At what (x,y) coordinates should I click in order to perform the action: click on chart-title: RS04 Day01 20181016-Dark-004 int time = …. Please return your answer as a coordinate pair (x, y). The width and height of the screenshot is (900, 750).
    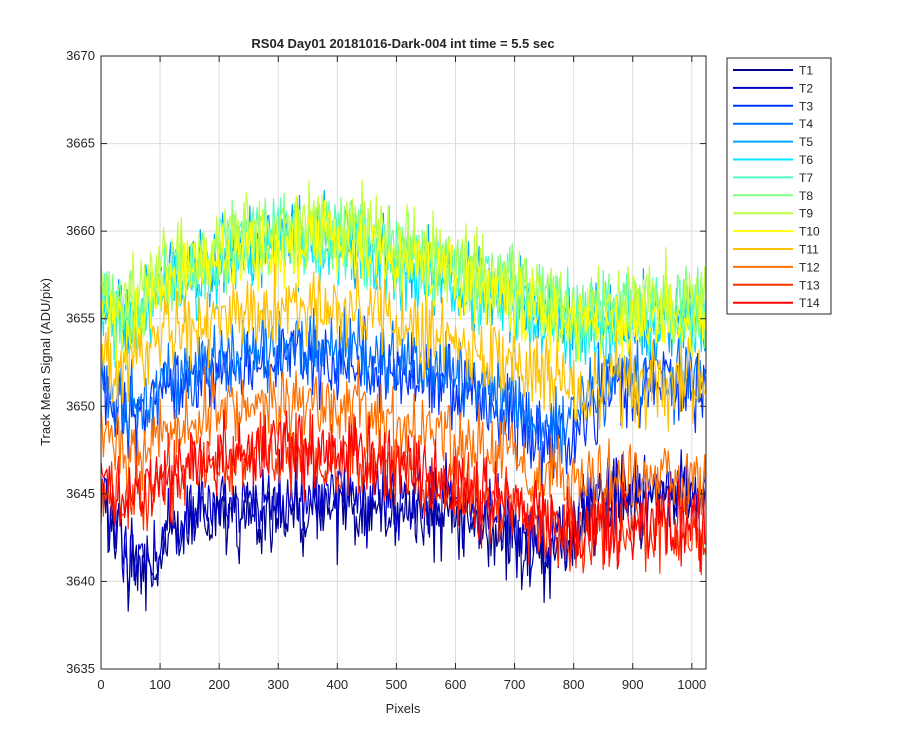
    Looking at the image, I should click on (402, 43).